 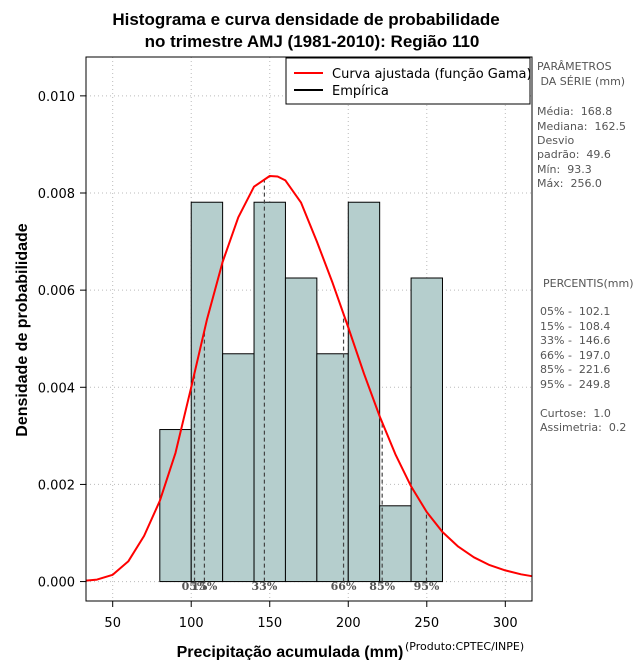 What do you see at coordinates (56, 583) in the screenshot?
I see `y-tick-label-0: 0.000` at bounding box center [56, 583].